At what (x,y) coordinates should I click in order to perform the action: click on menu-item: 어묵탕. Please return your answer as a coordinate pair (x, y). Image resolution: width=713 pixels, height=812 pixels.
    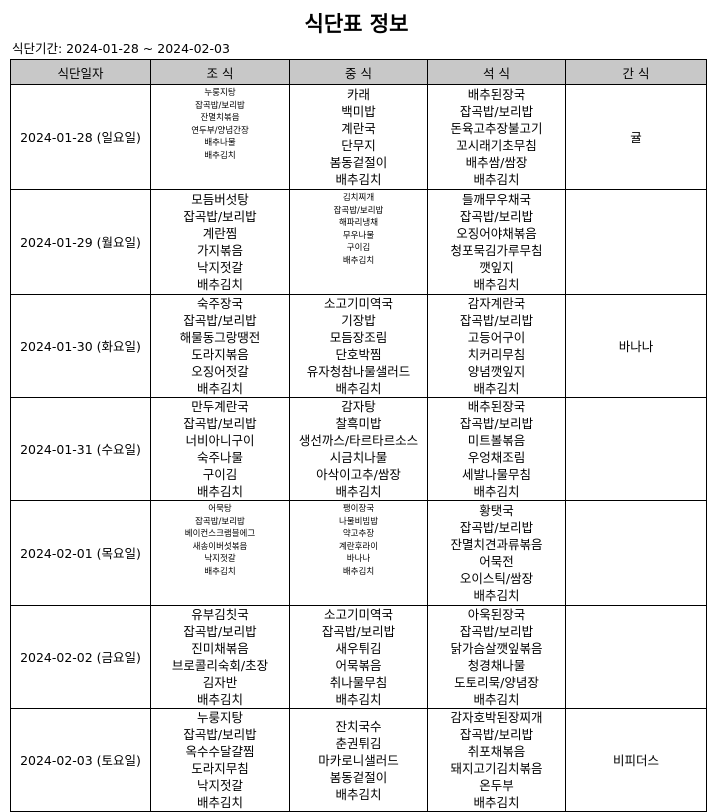
    Looking at the image, I should click on (220, 509).